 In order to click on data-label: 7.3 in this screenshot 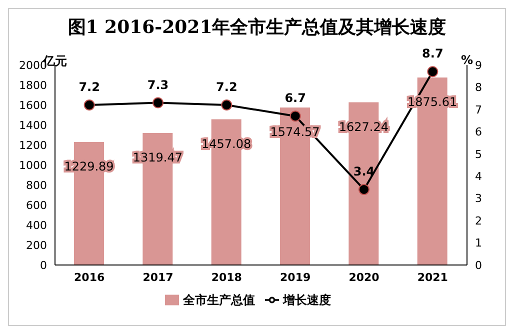, I will do `click(158, 85)`.